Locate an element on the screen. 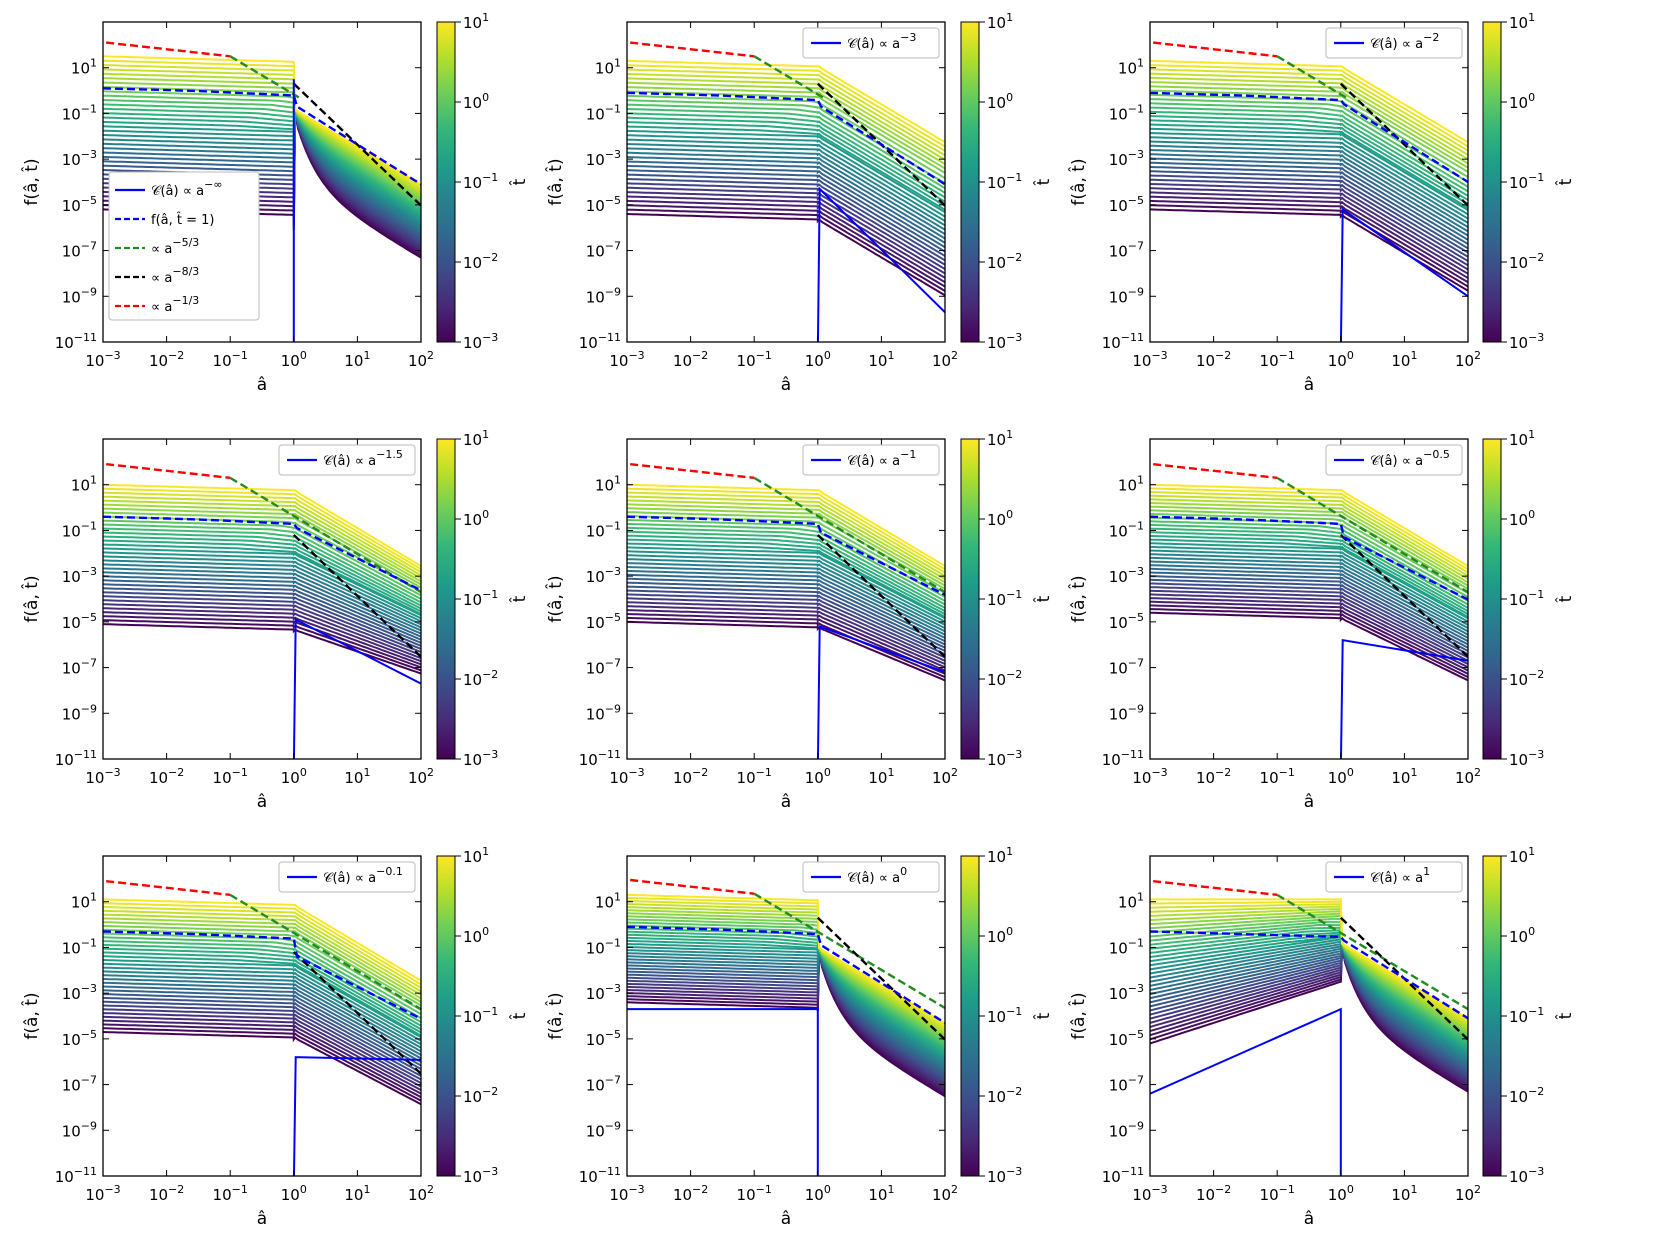 The image size is (1660, 1239). legend-box is located at coordinates (184, 246).